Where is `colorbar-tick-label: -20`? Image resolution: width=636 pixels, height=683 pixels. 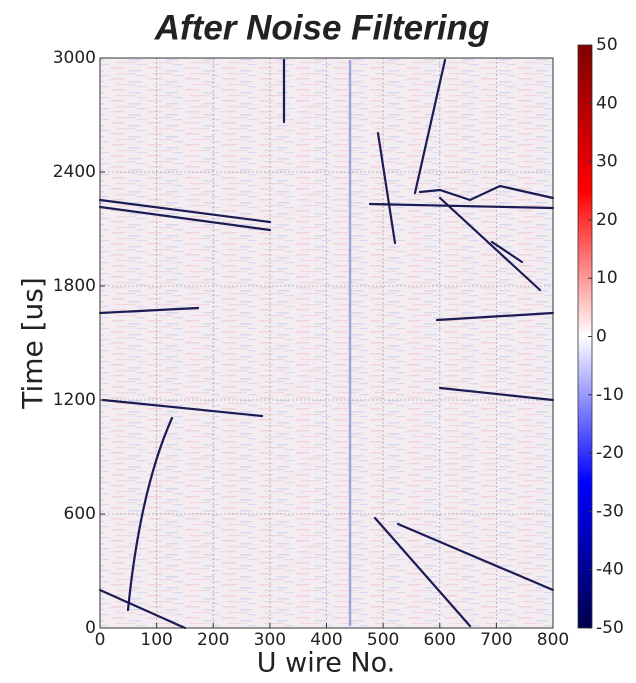
colorbar-tick-label: -20 is located at coordinates (610, 453).